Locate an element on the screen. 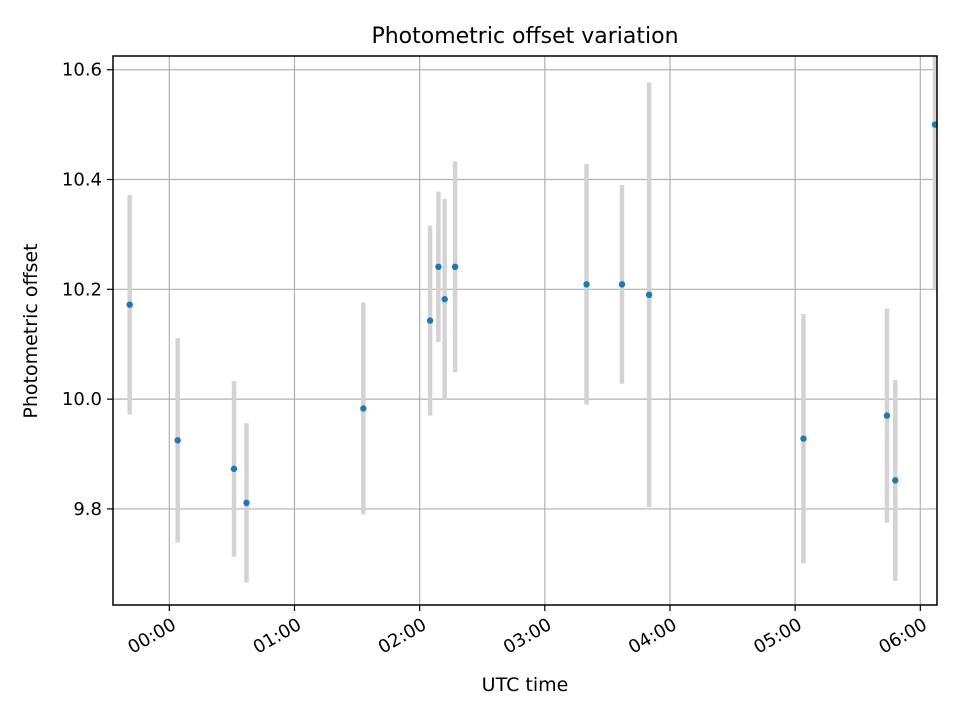 This screenshot has height=720, width=960. chart-title: Photometric offset variation is located at coordinates (524, 36).